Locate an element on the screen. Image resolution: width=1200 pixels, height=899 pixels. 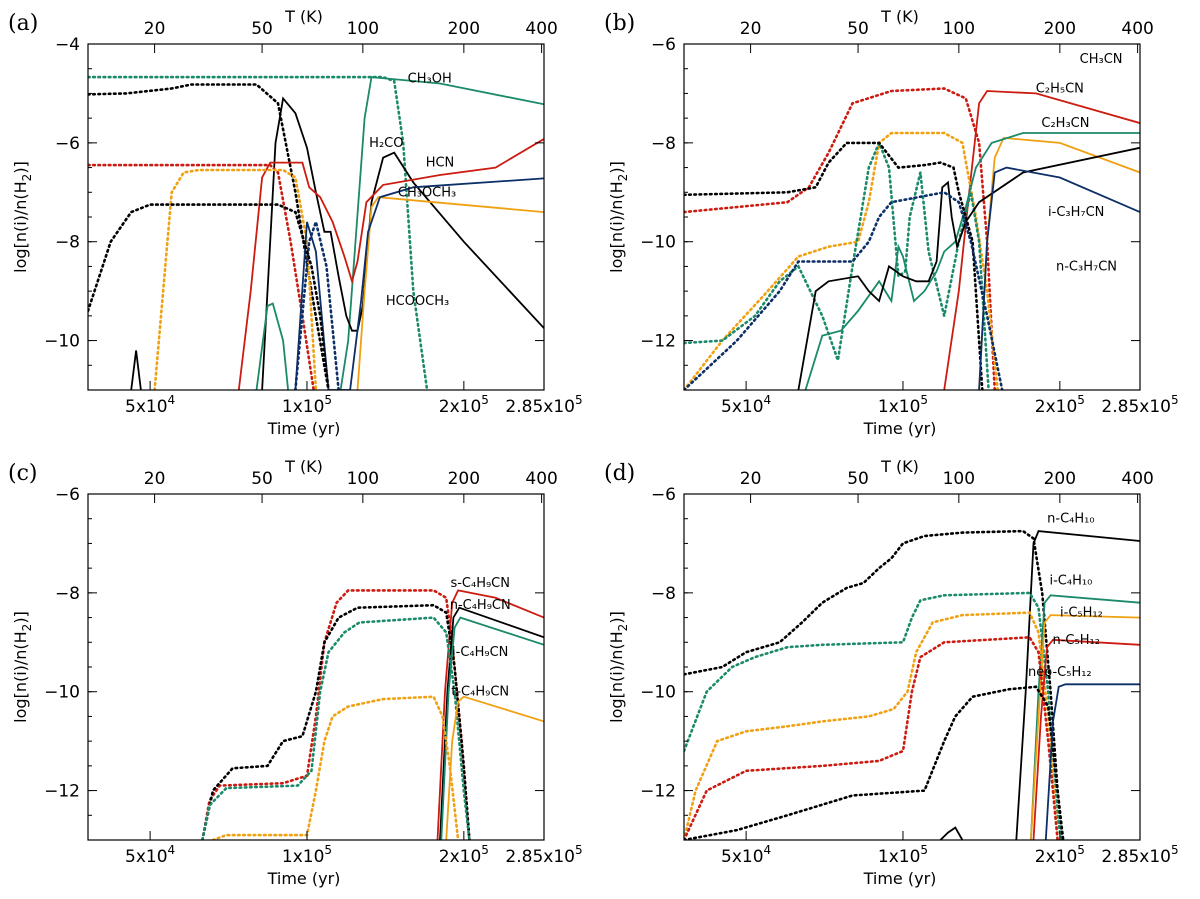
species-label: i-C₃H₇CN is located at coordinates (1076, 212).